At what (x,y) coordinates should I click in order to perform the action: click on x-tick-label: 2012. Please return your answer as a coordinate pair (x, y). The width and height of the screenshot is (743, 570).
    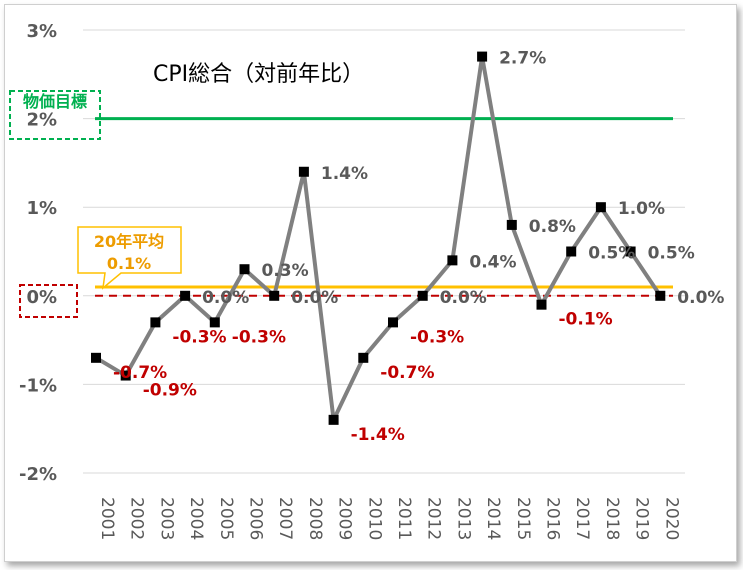
    Looking at the image, I should click on (434, 518).